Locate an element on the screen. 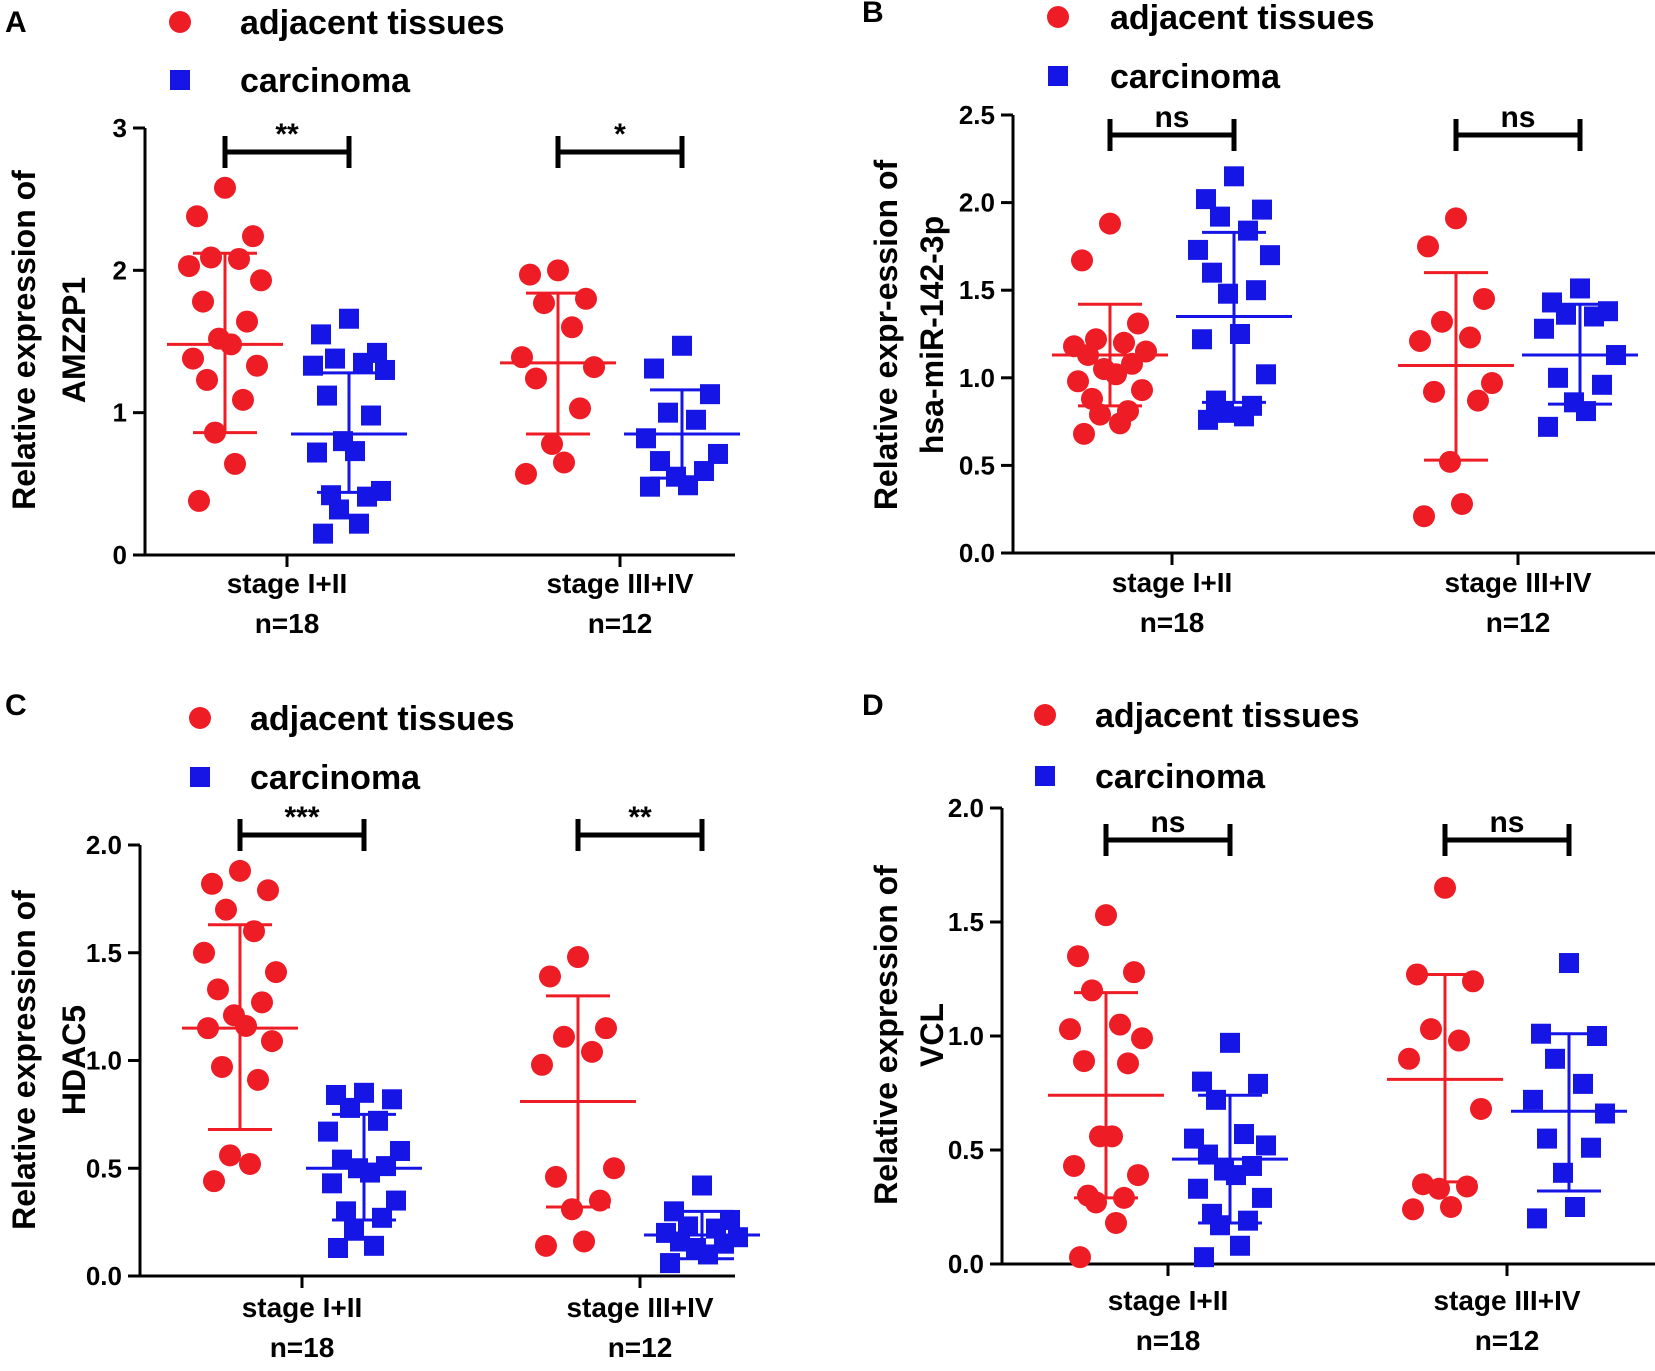  y-tick-label: 1.0 is located at coordinates (966, 1036).